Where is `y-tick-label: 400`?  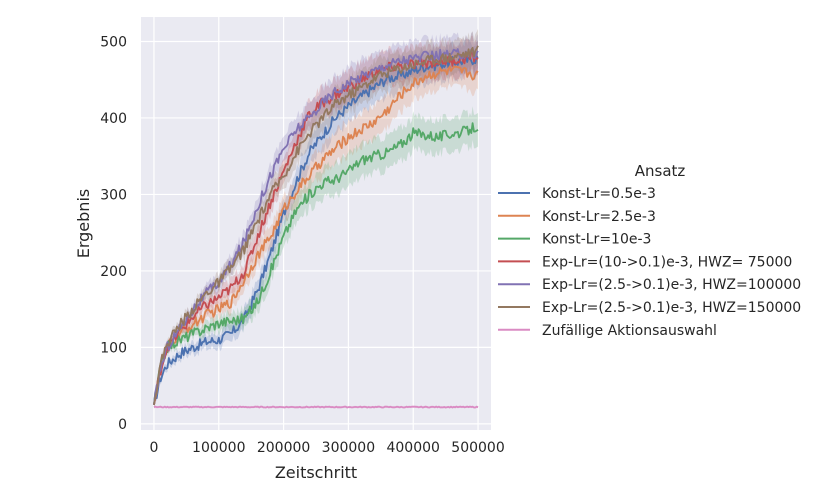
y-tick-label: 400 is located at coordinates (113, 119).